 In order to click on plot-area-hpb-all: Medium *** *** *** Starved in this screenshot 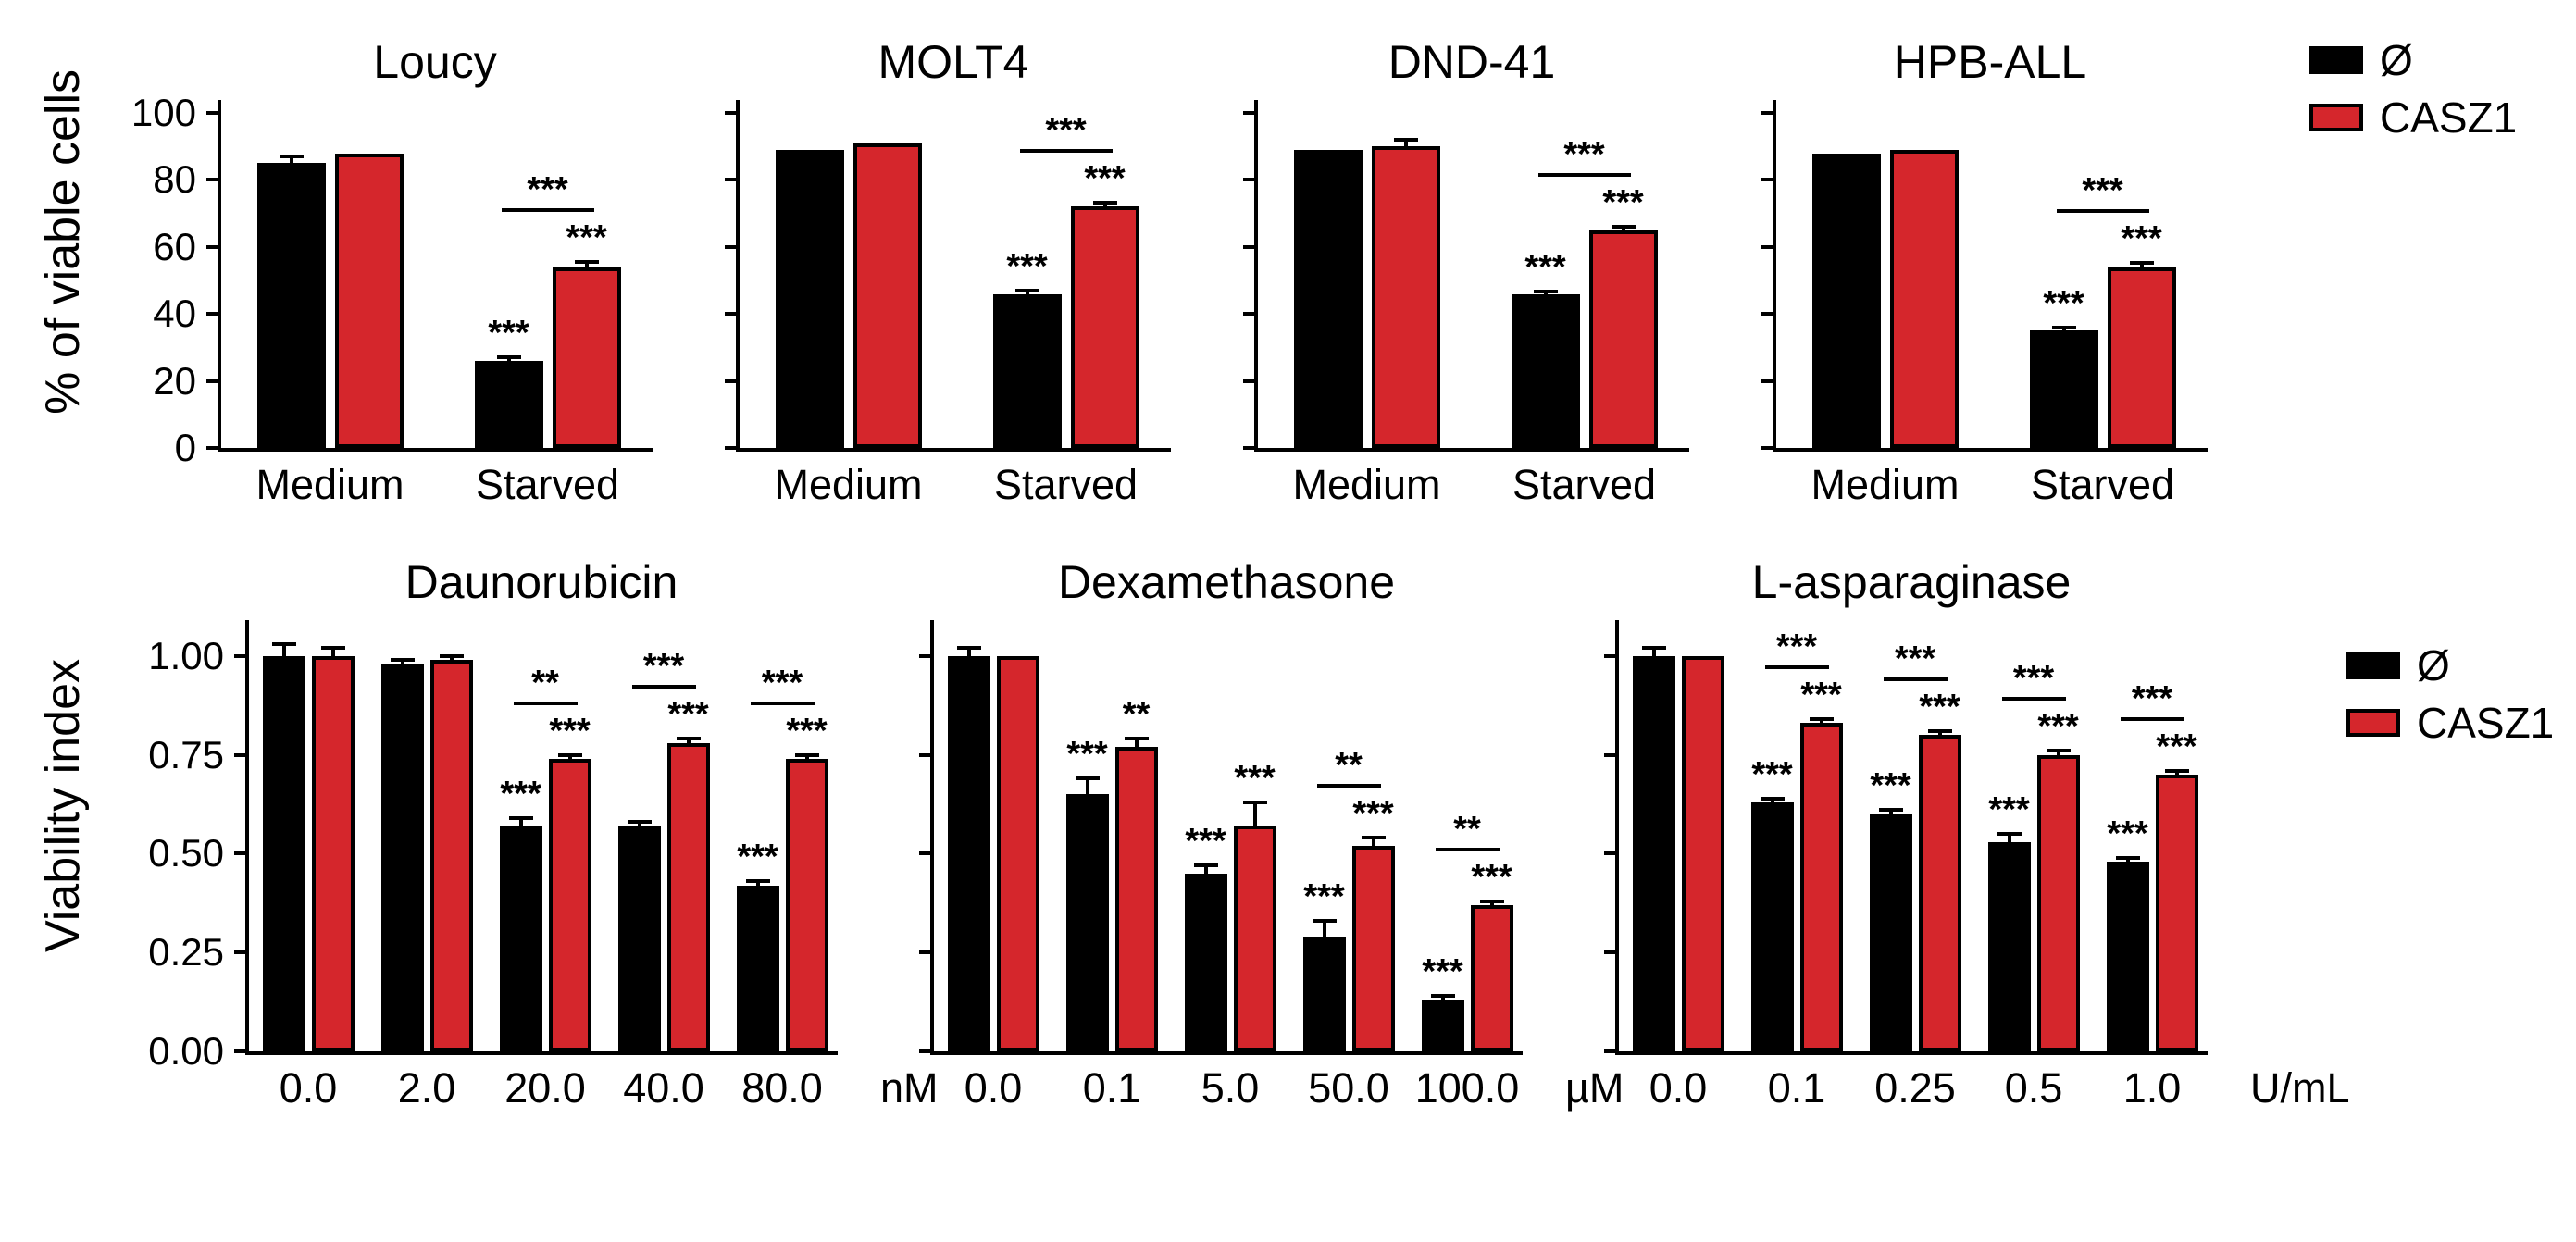, I will do `click(1984, 304)`.